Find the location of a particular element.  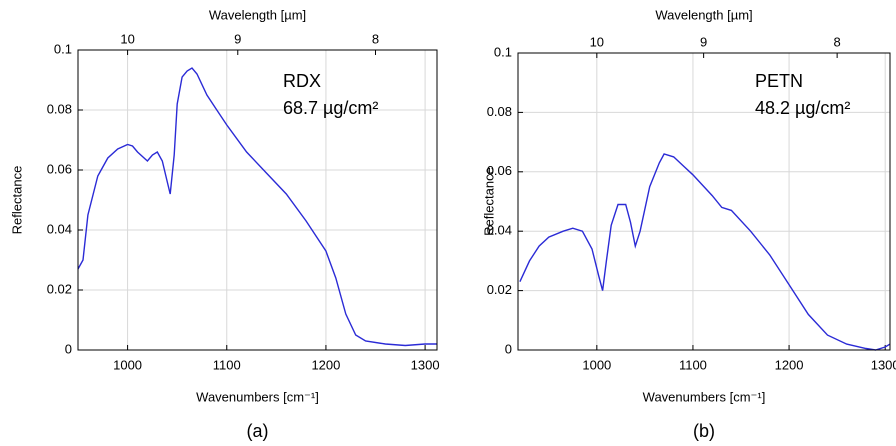

annotation: RDX is located at coordinates (302, 81).